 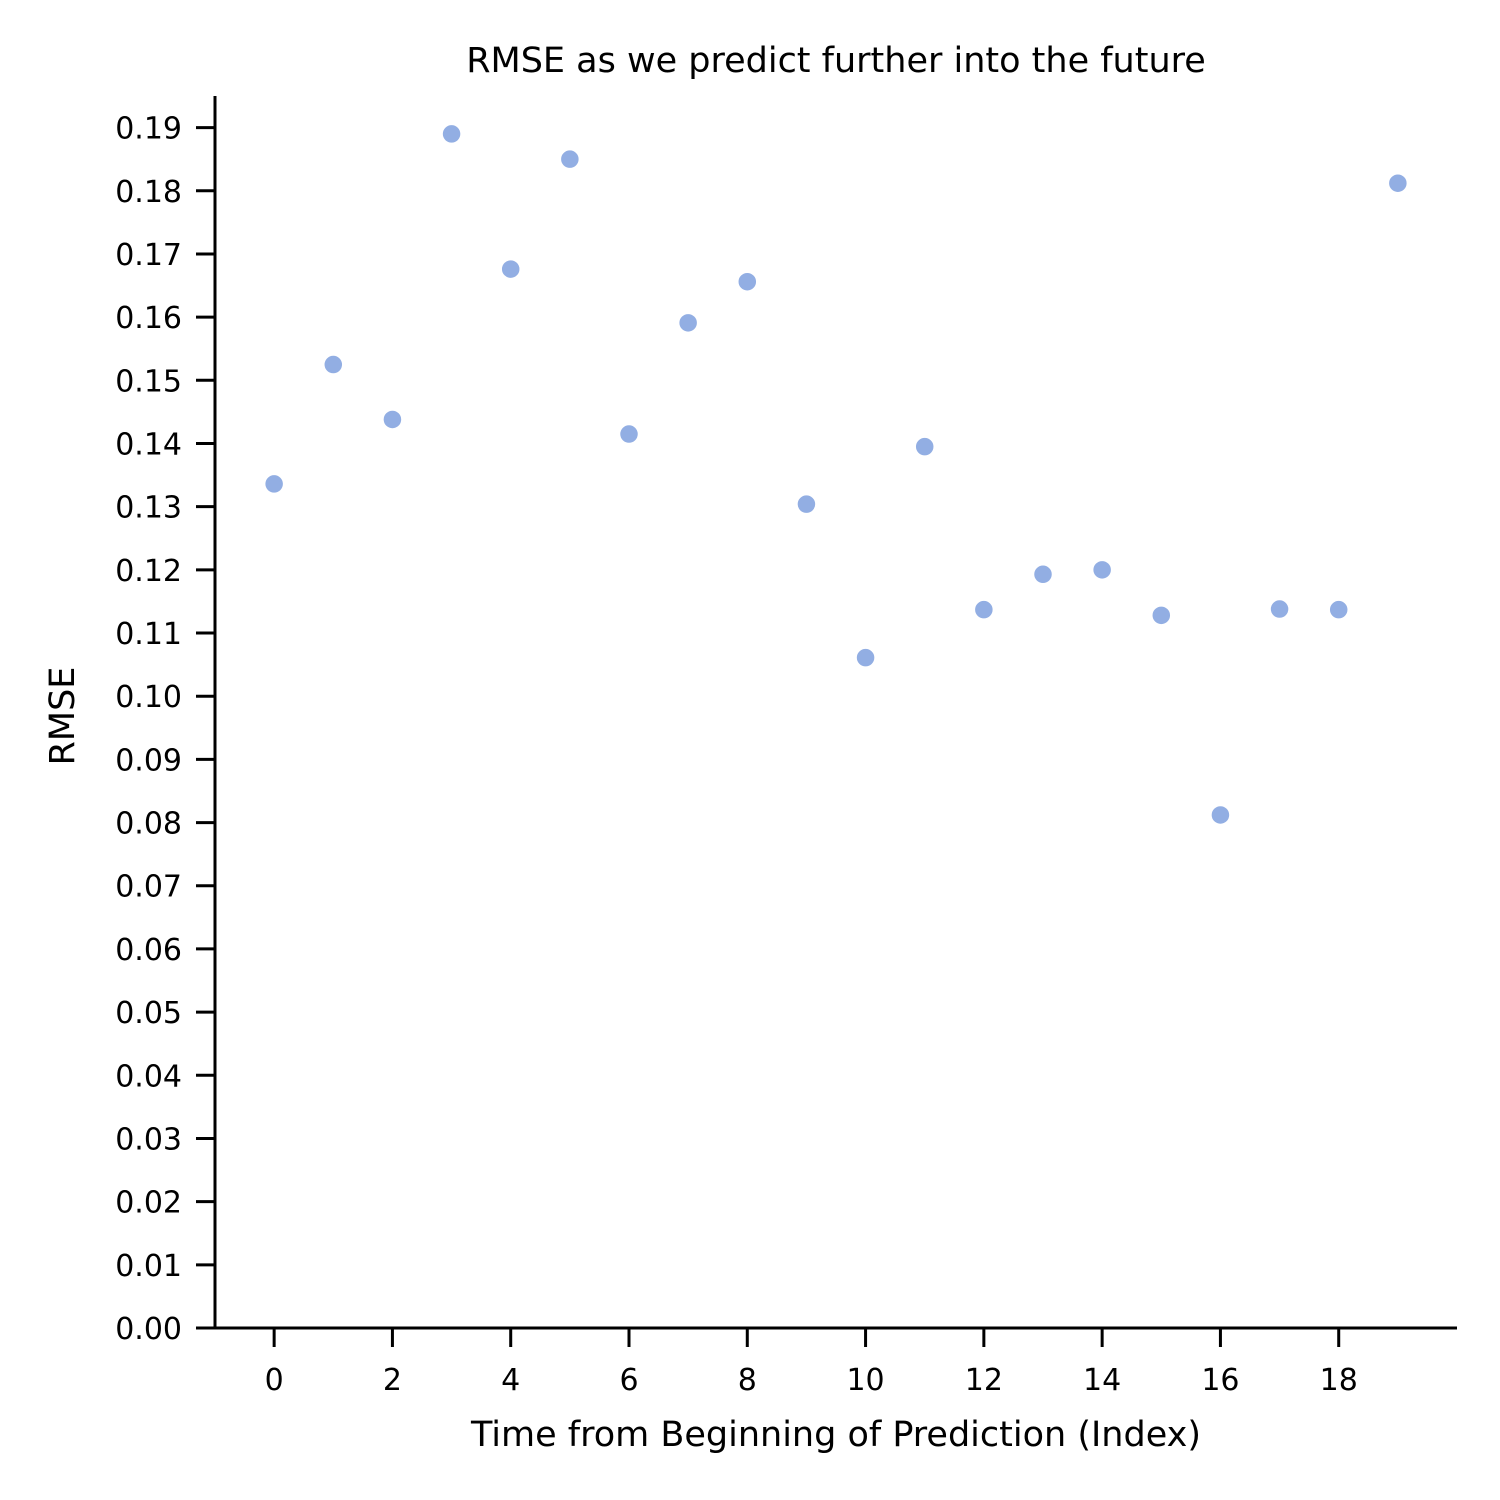 What do you see at coordinates (148, 950) in the screenshot?
I see `y-tick-label: 0.06` at bounding box center [148, 950].